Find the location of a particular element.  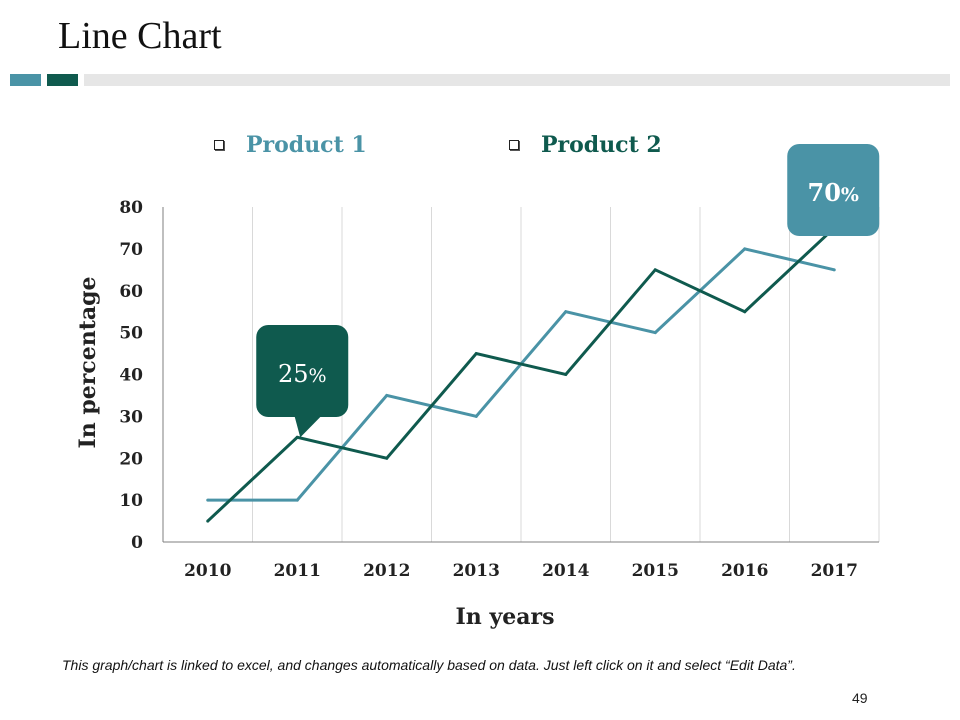

y-tick-label: 20 is located at coordinates (131, 459).